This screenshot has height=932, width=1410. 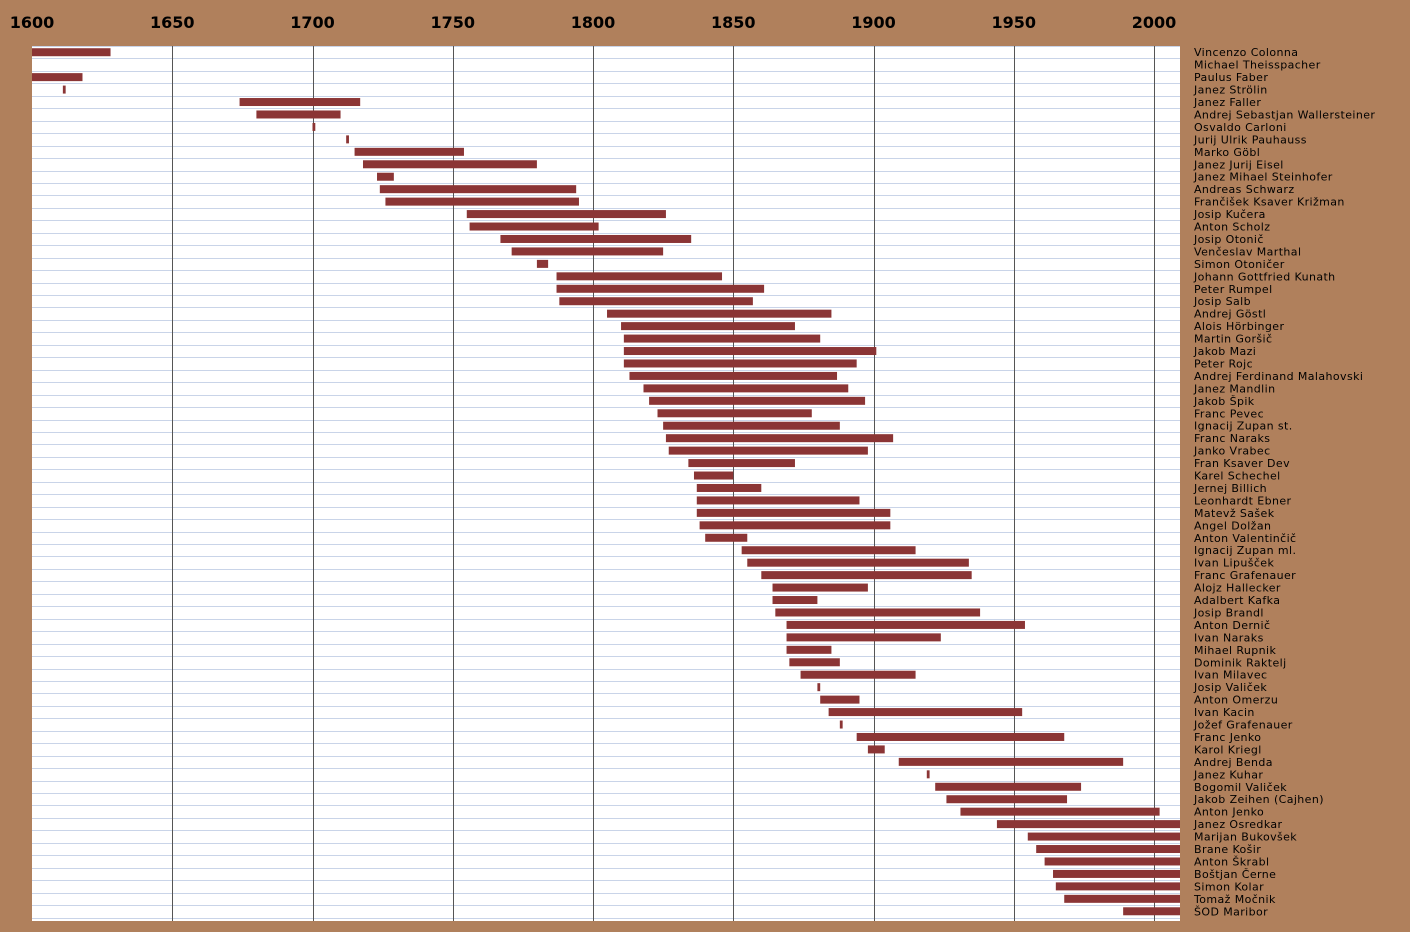 I want to click on row-label: Janez Faller, so click(x=1227, y=102).